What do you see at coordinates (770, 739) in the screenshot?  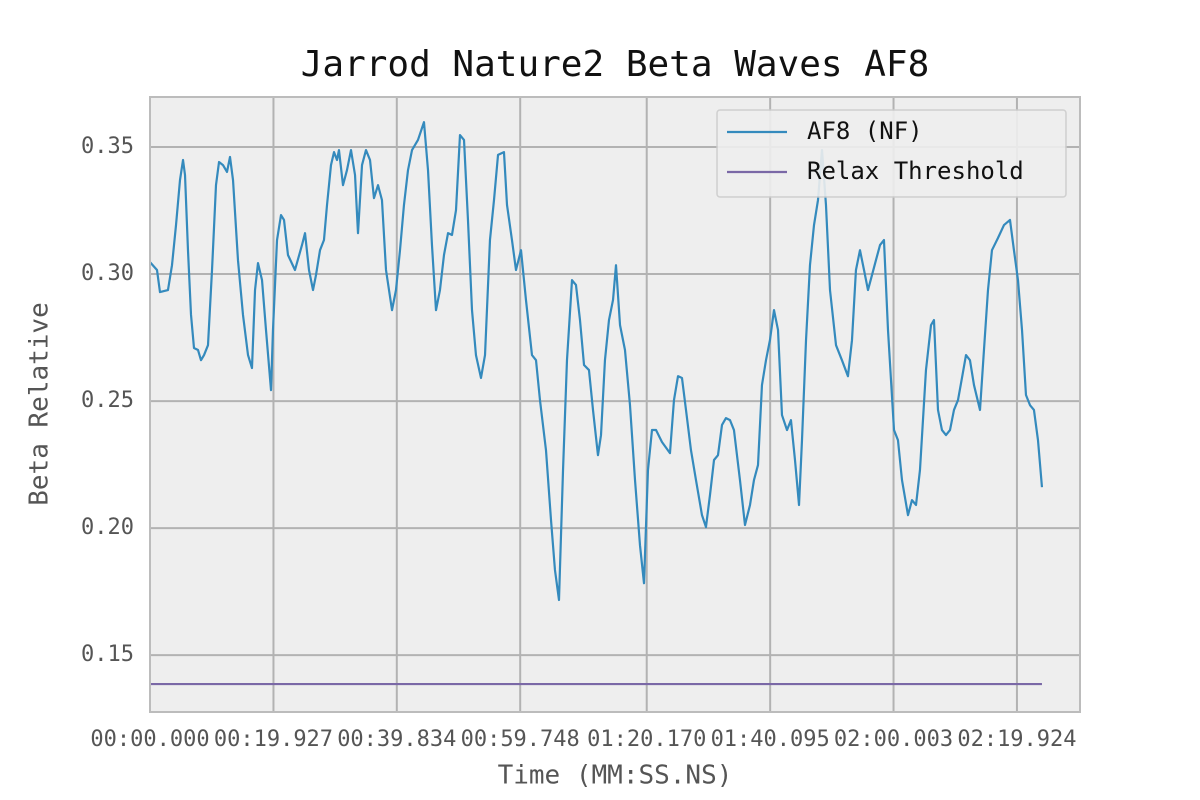 I see `x-tick-label: 01:40.095` at bounding box center [770, 739].